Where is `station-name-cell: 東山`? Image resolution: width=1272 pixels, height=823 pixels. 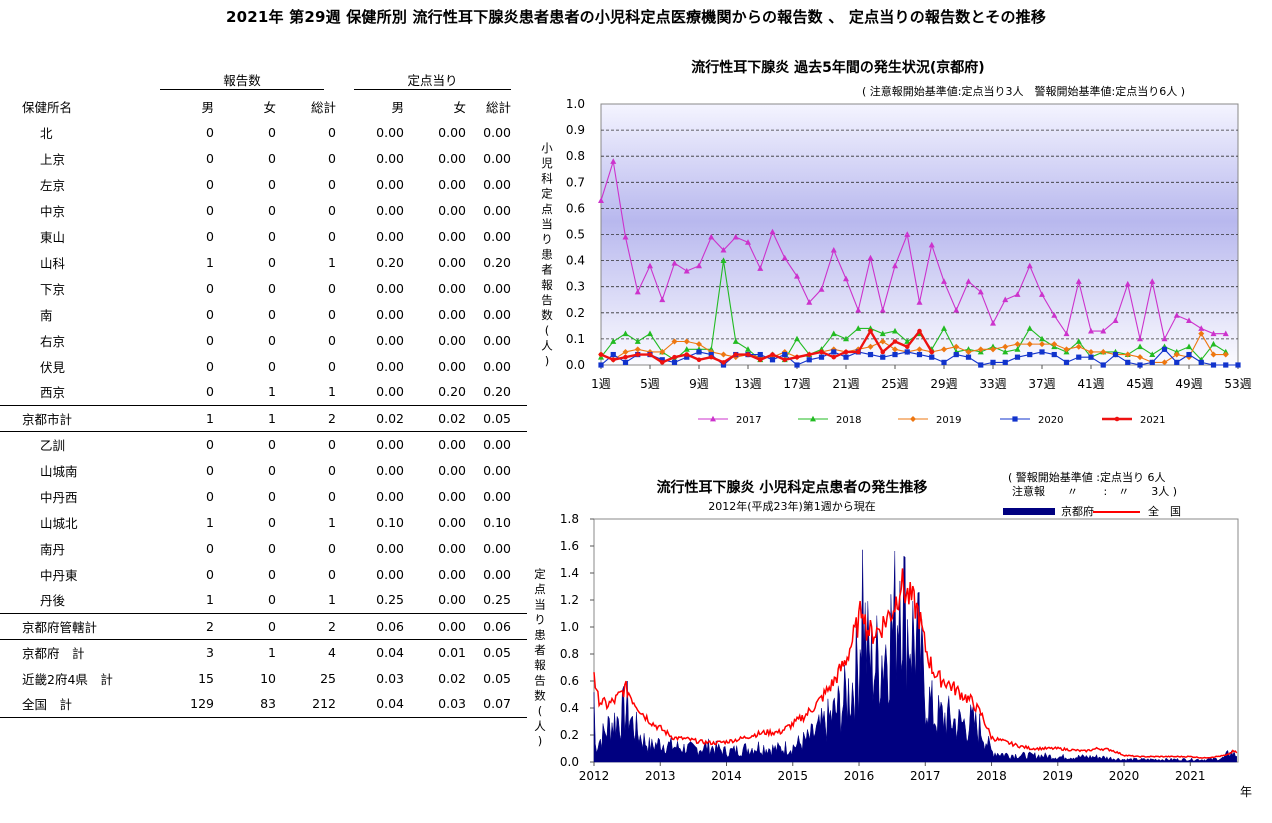
station-name-cell: 東山 is located at coordinates (53, 237).